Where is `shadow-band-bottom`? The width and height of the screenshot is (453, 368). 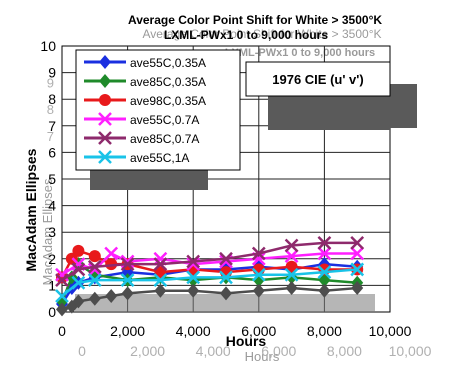
shadow-band-bottom is located at coordinates (225, 303).